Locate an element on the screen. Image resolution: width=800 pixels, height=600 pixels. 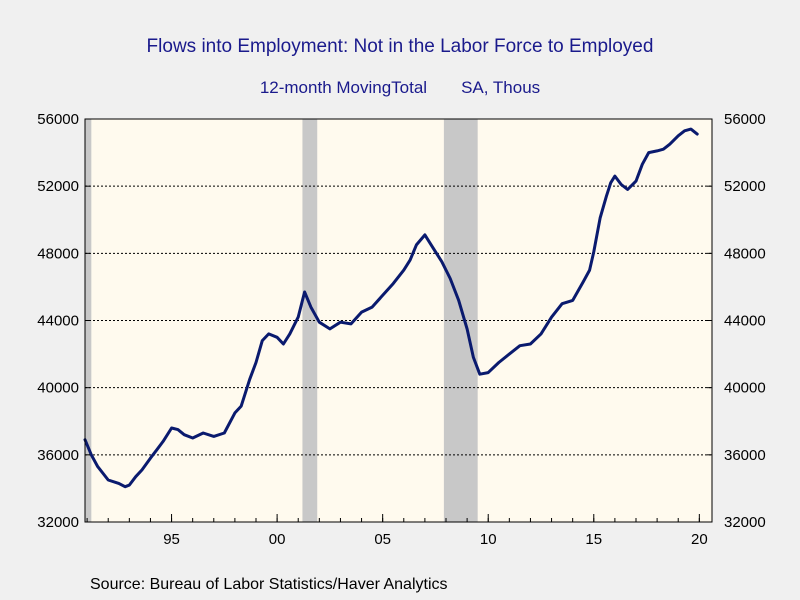
subtitle-left: 12-month MovingTotal is located at coordinates (343, 87).